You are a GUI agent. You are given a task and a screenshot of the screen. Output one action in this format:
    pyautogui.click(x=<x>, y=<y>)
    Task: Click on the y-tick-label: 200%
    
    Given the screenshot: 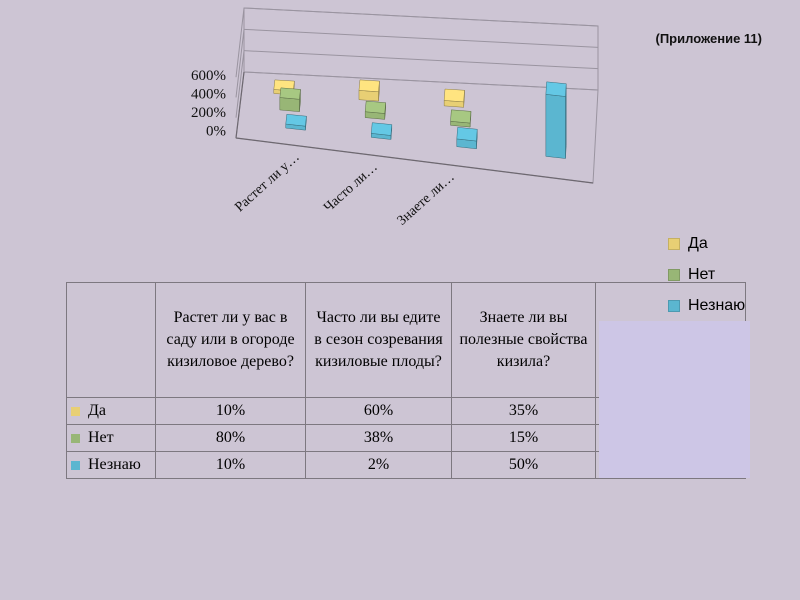 What is the action you would take?
    pyautogui.click(x=208, y=113)
    